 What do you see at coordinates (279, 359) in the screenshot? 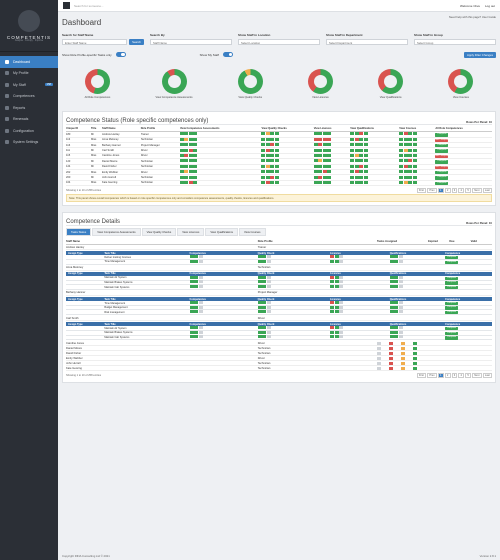
I see `person-row: Emily Webber Driver` at bounding box center [279, 359].